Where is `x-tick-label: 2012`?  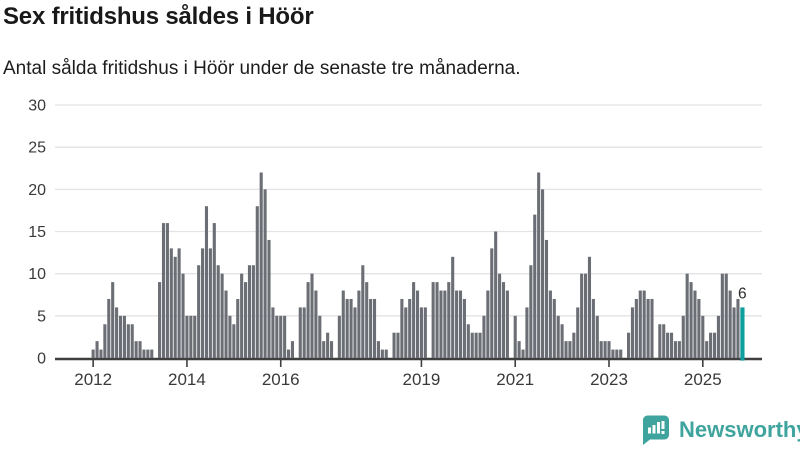 x-tick-label: 2012 is located at coordinates (93, 379).